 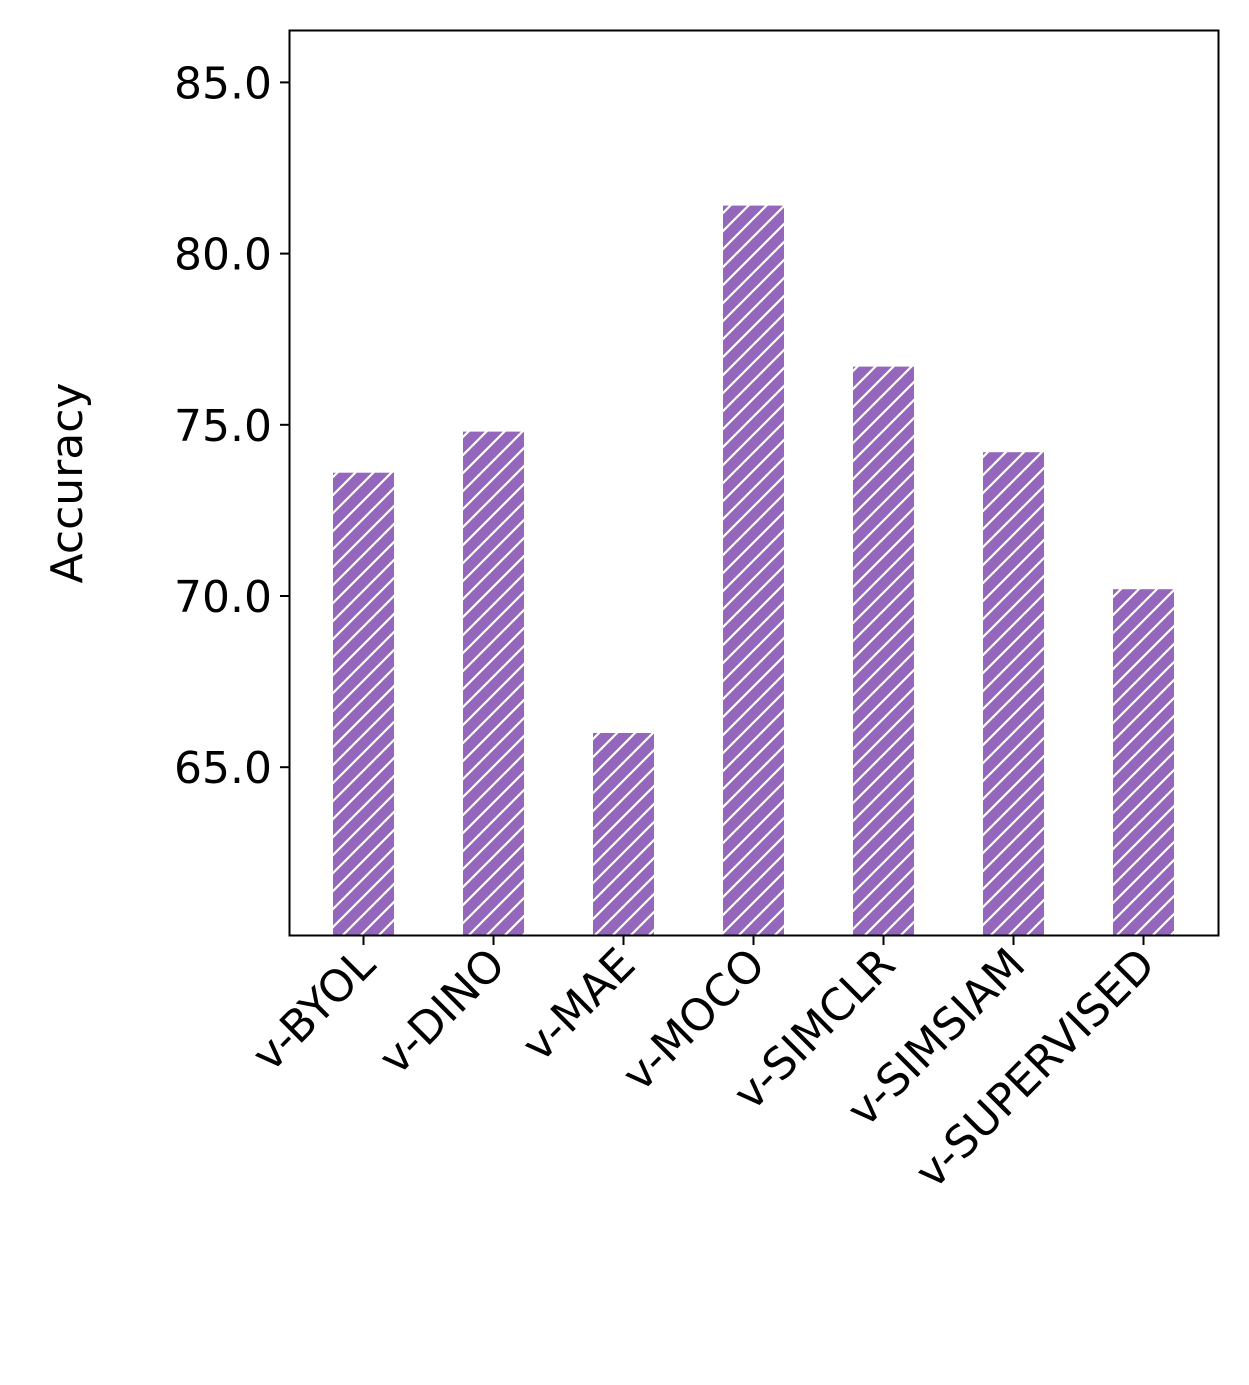 I want to click on bar-v-simclr, so click(x=883, y=651).